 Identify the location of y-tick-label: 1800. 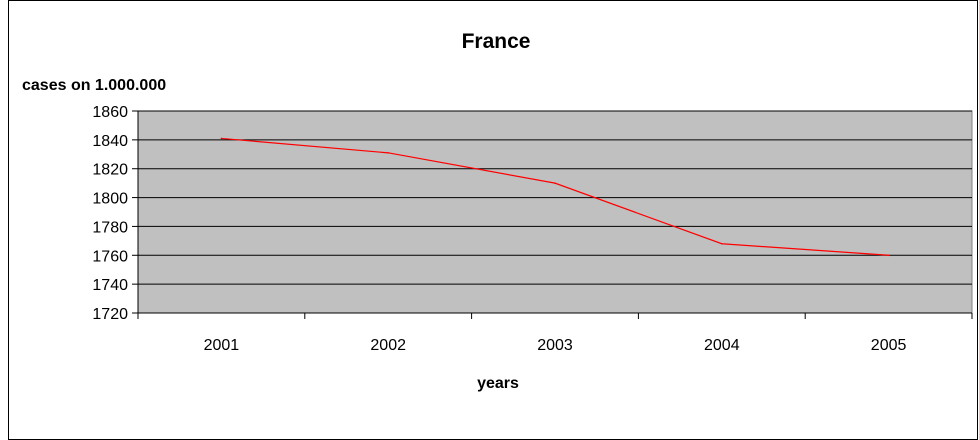
(110, 199).